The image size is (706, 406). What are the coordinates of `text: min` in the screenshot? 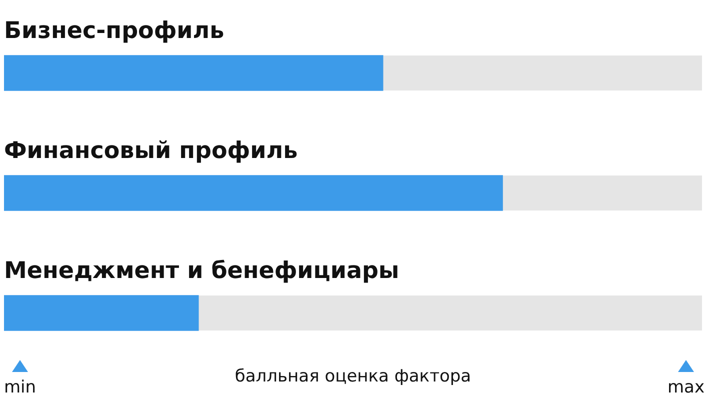 It's located at (20, 387).